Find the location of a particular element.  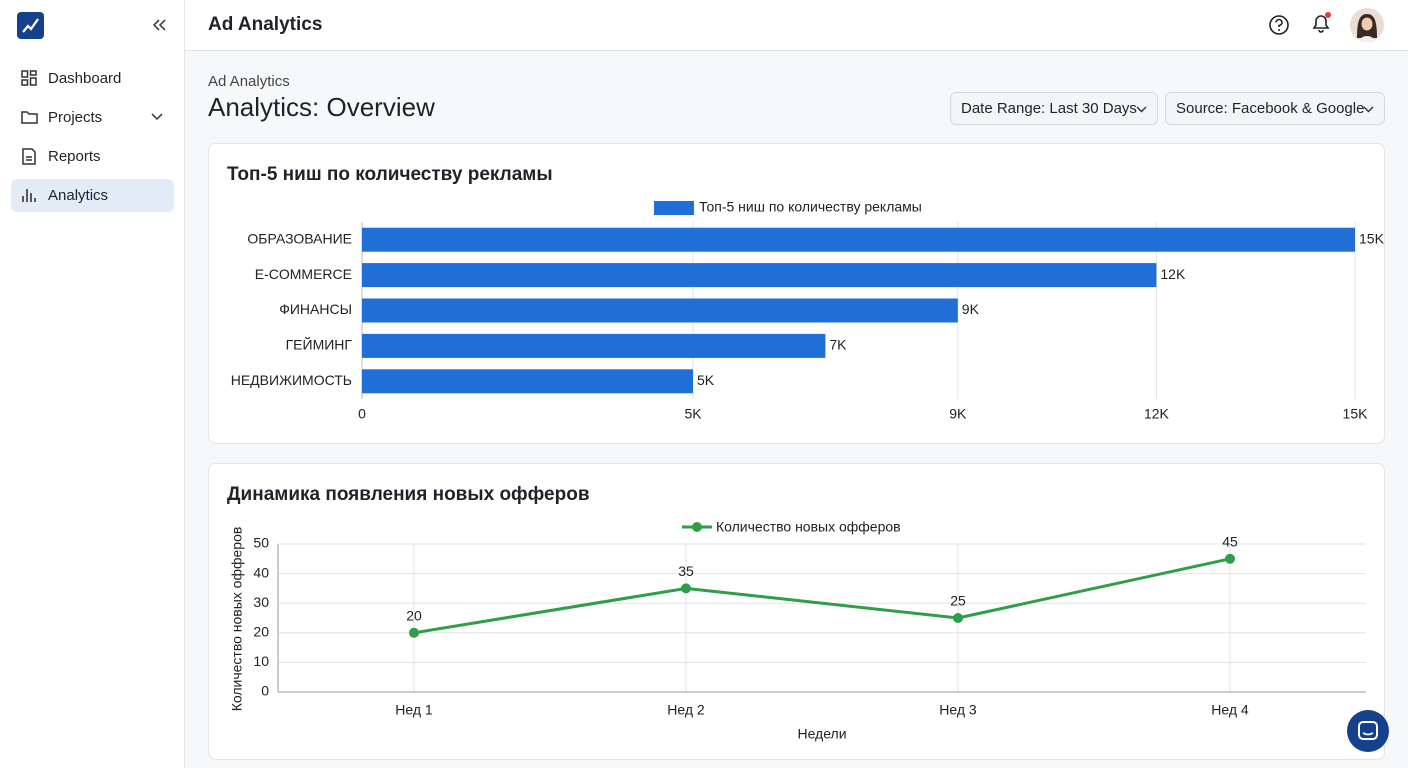

collapse-button is located at coordinates (159, 25).